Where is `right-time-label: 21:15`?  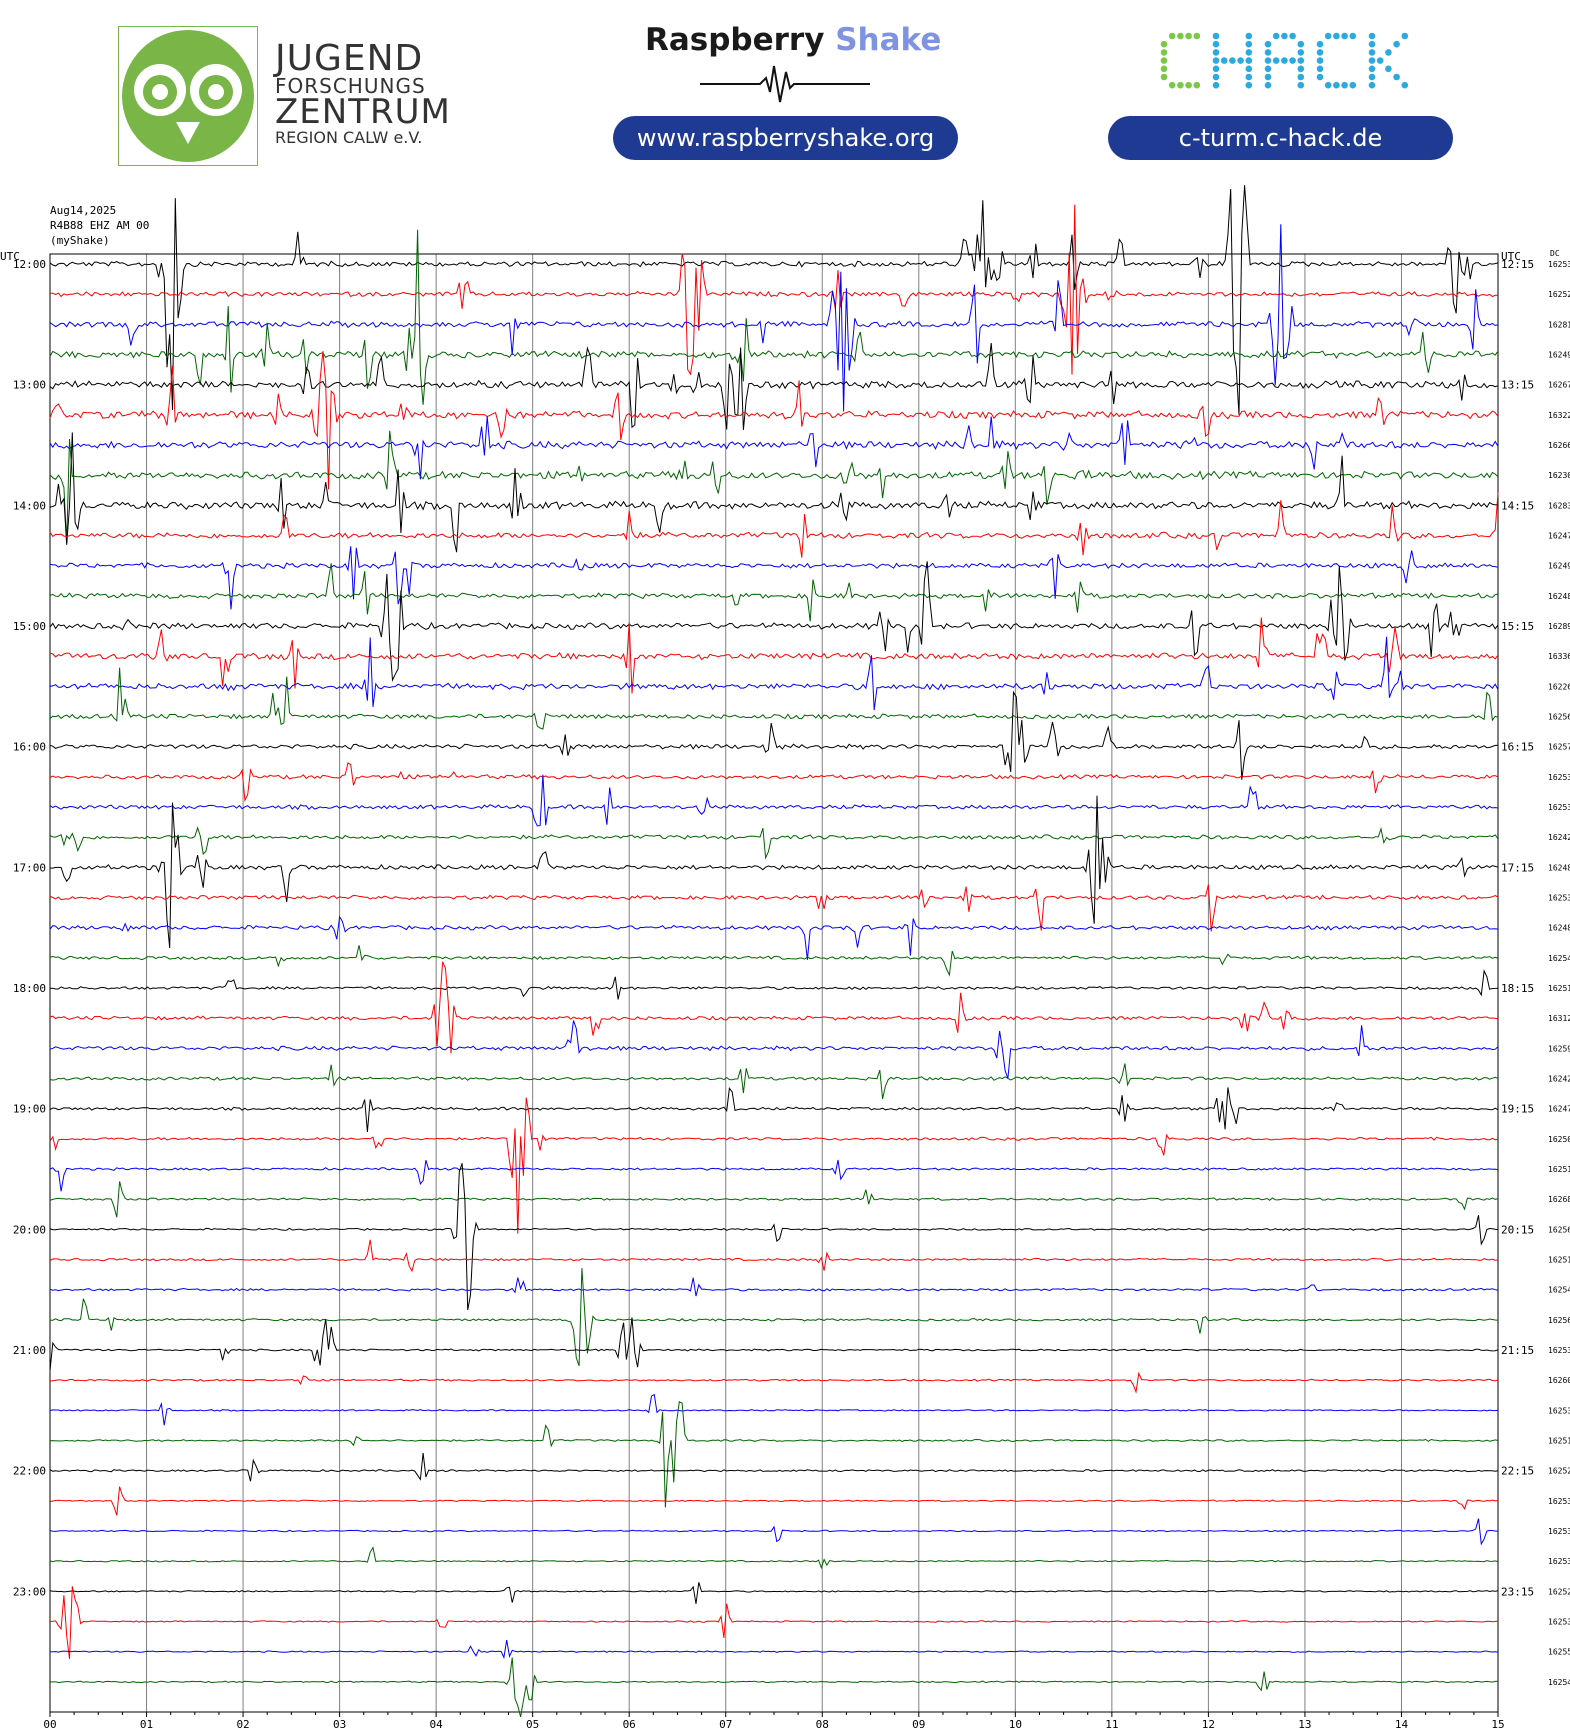
right-time-label: 21:15 is located at coordinates (1517, 1350).